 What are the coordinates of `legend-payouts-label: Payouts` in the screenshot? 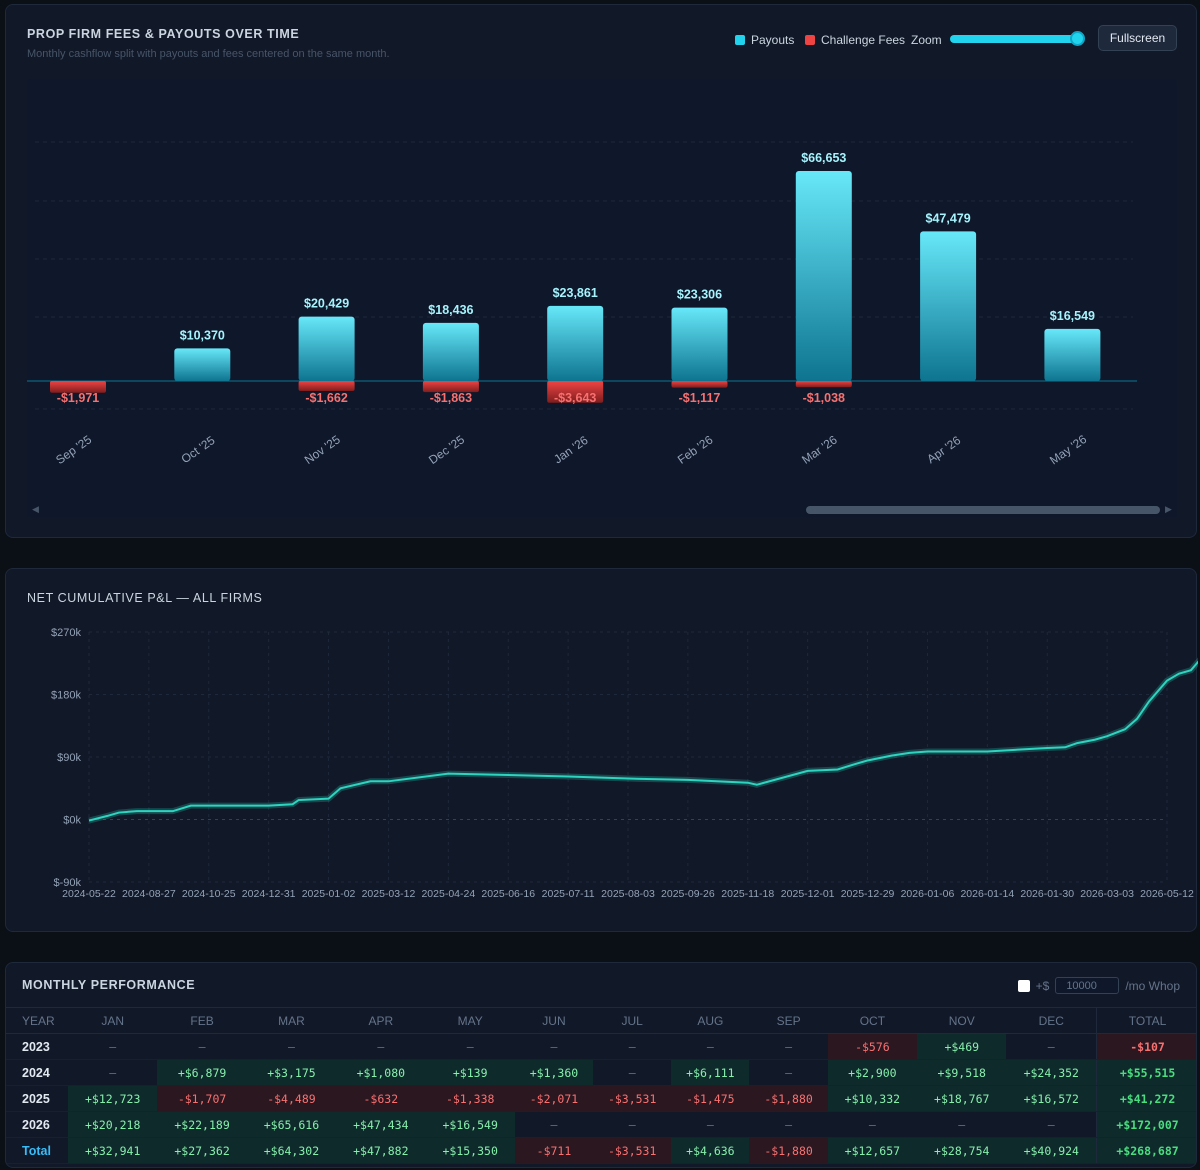 It's located at (773, 40).